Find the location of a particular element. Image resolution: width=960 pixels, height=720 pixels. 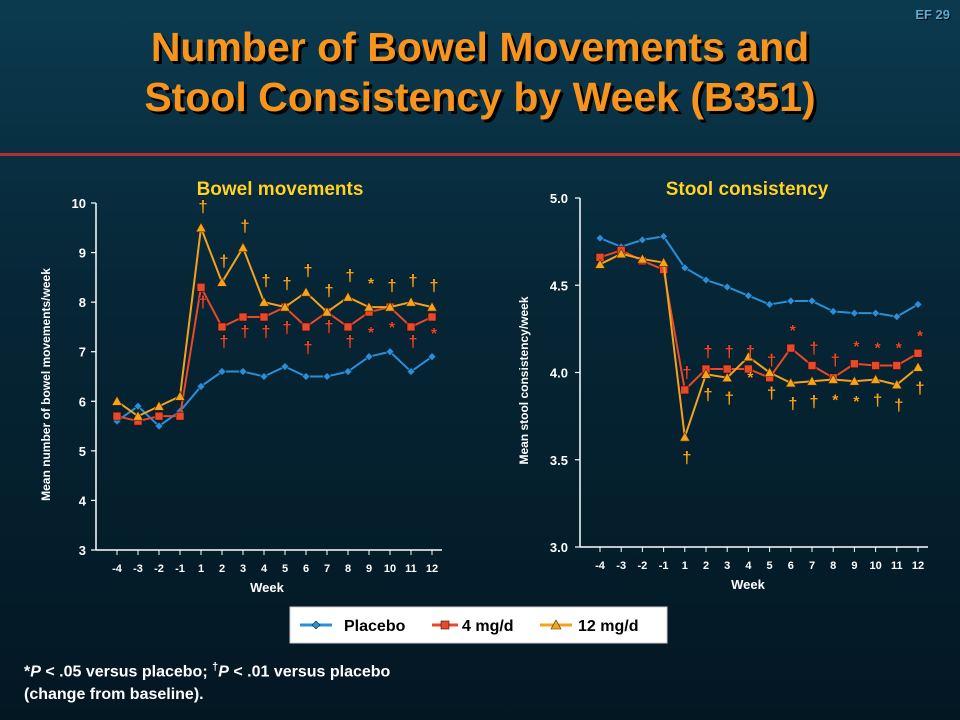

x-tick-label: -1 is located at coordinates (180, 569).